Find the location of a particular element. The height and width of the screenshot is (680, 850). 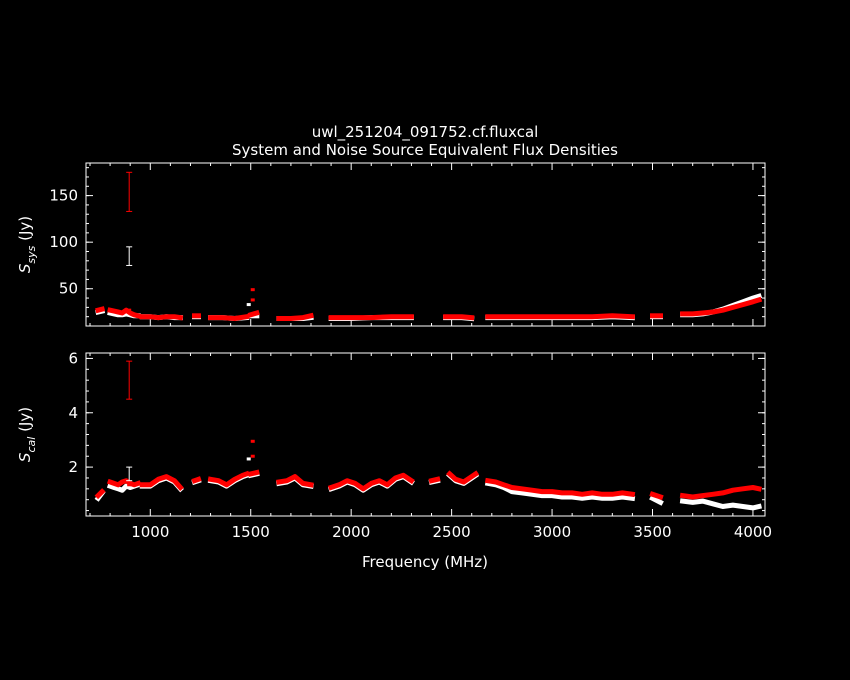

y-tick-label: 150 is located at coordinates (63, 196).